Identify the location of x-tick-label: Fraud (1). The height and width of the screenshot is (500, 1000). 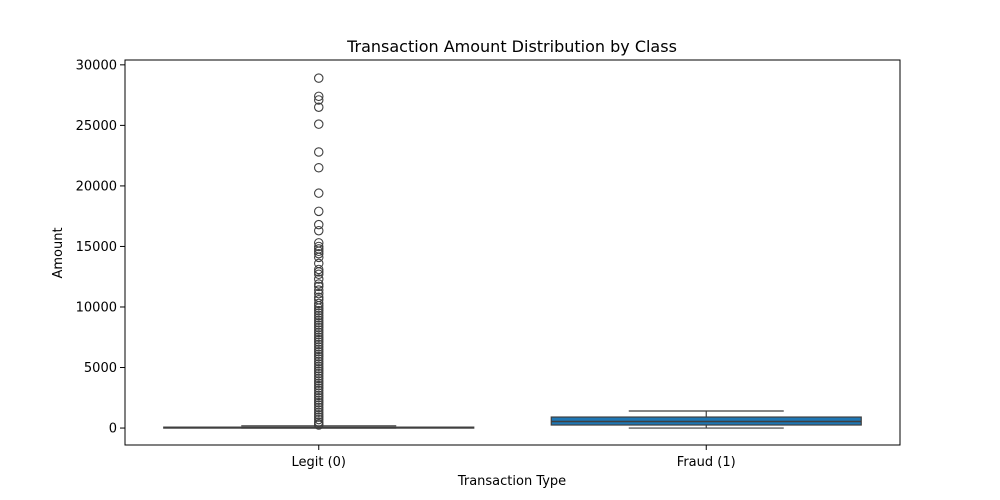
(706, 462).